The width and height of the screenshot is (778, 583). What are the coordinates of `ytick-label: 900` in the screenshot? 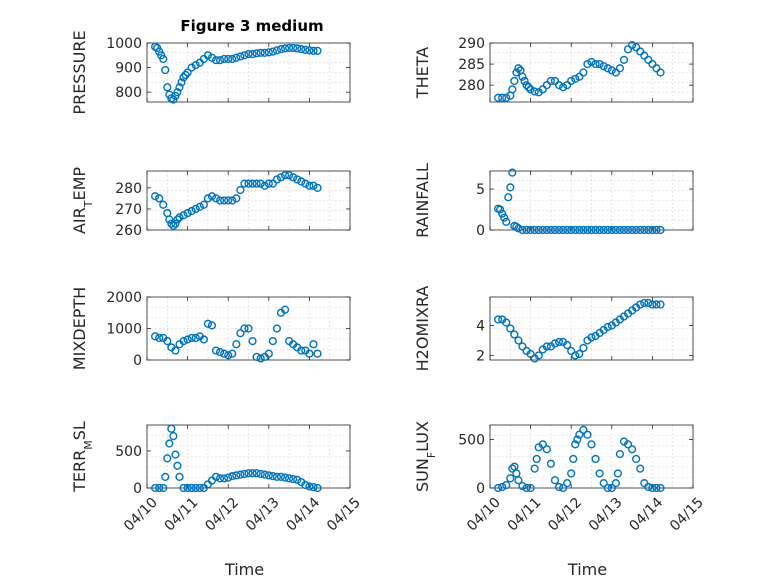 It's located at (128, 69).